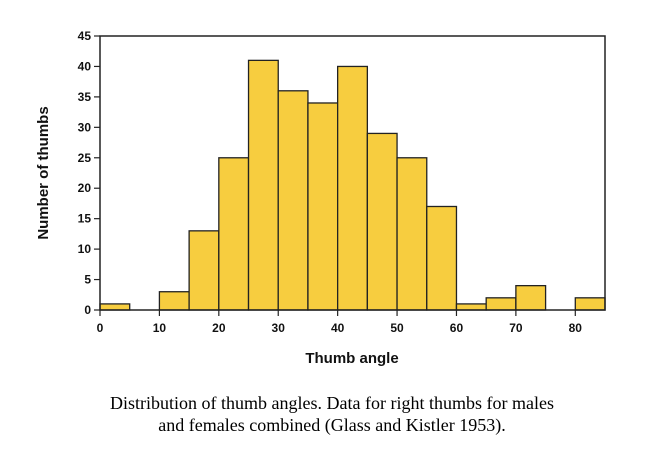  What do you see at coordinates (351, 358) in the screenshot?
I see `x-axis-title: Thumb angle` at bounding box center [351, 358].